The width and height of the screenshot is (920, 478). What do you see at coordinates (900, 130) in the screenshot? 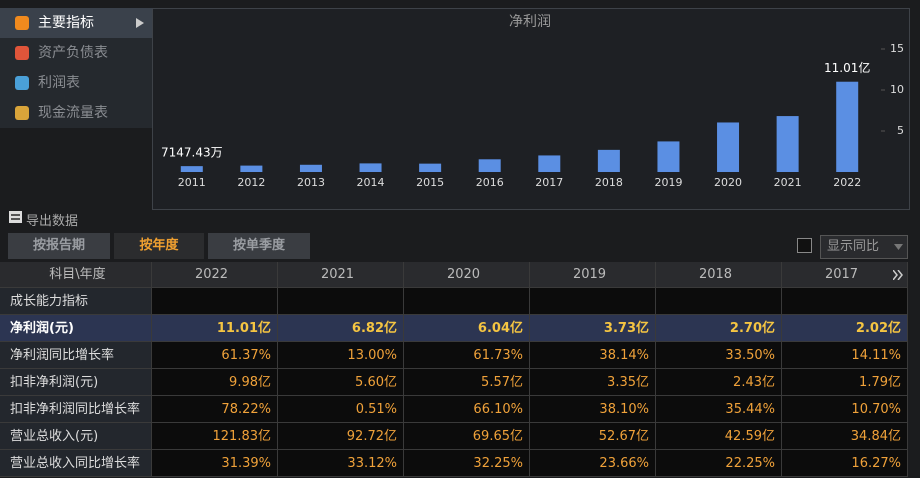
I see `y-tick-label: 5` at bounding box center [900, 130].